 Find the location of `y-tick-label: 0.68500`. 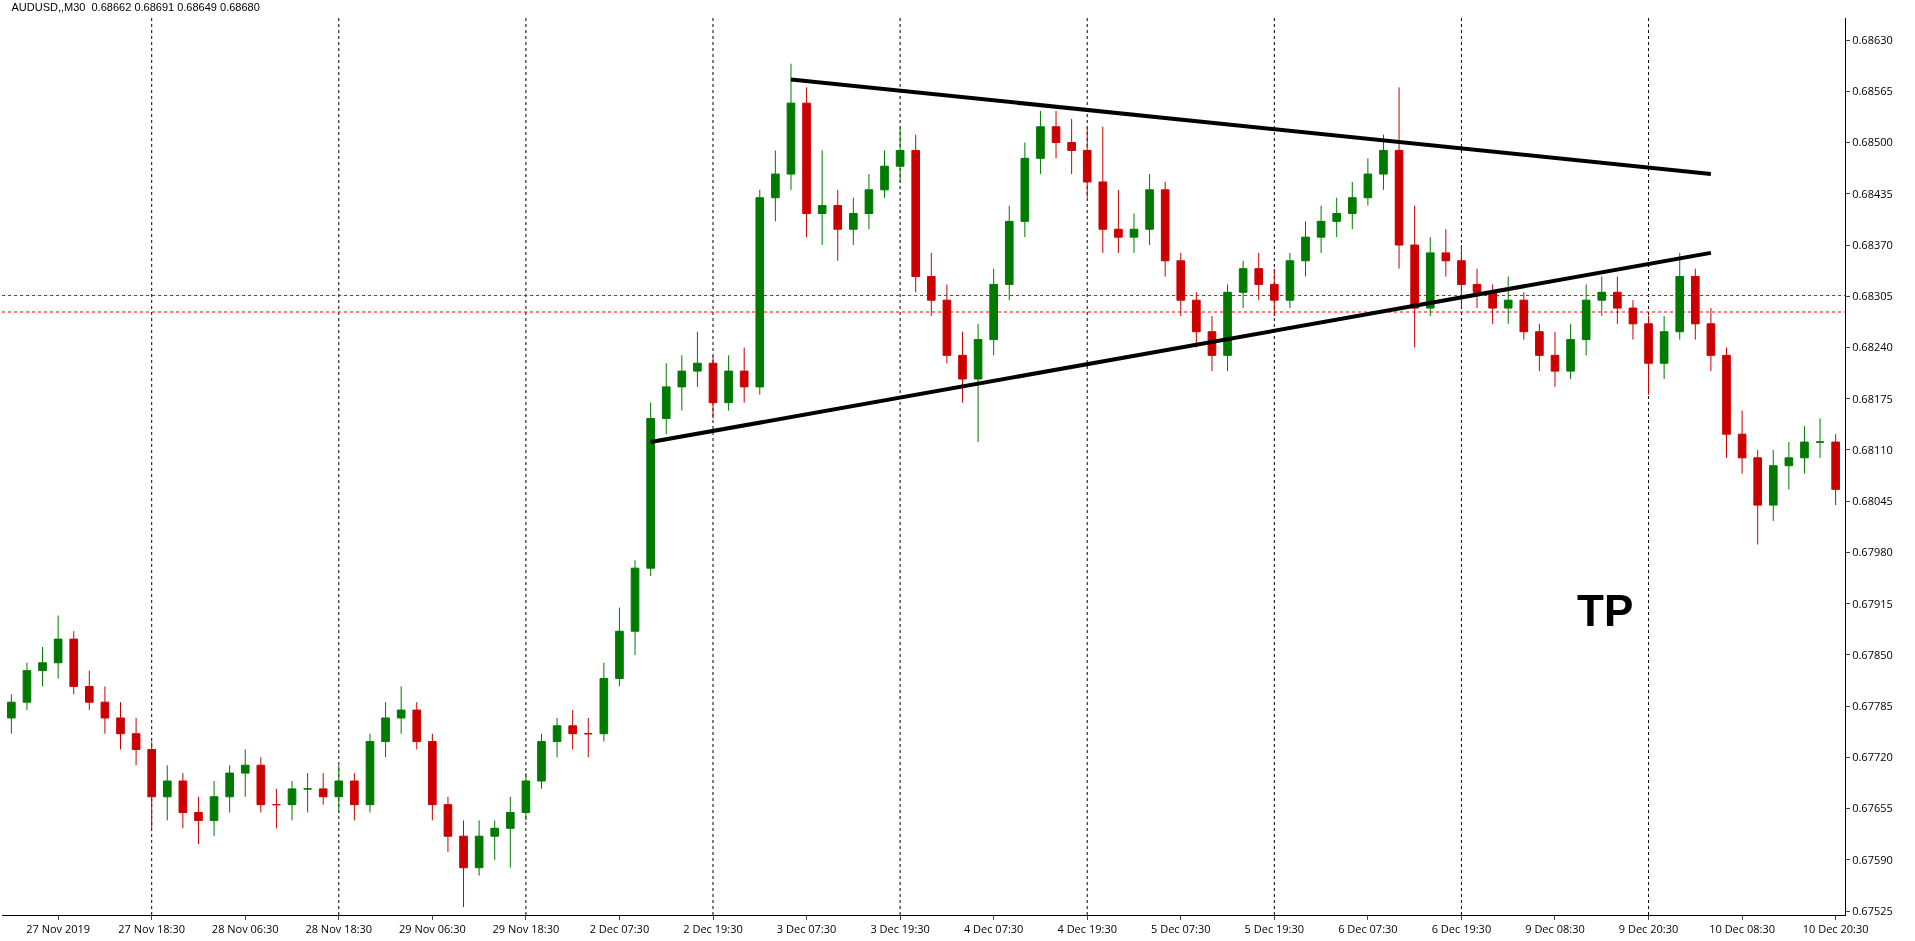

y-tick-label: 0.68500 is located at coordinates (1872, 142).